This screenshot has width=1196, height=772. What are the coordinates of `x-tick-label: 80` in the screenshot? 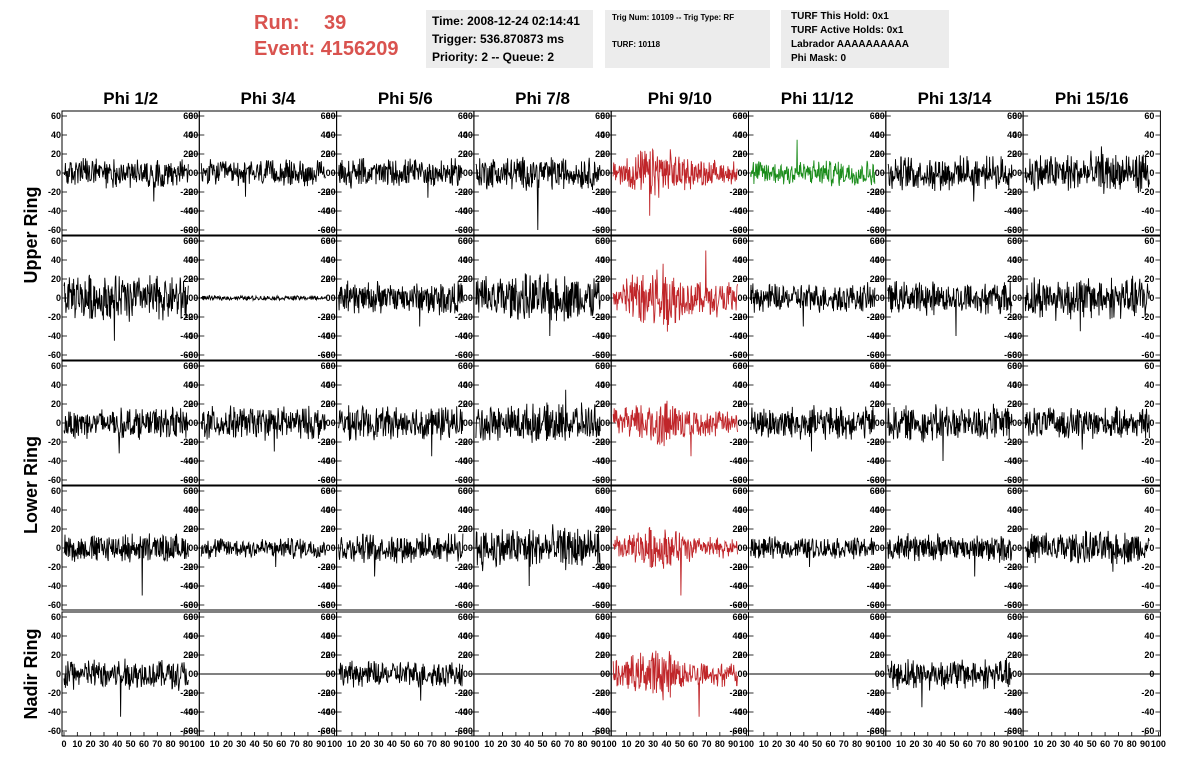 It's located at (1132, 744).